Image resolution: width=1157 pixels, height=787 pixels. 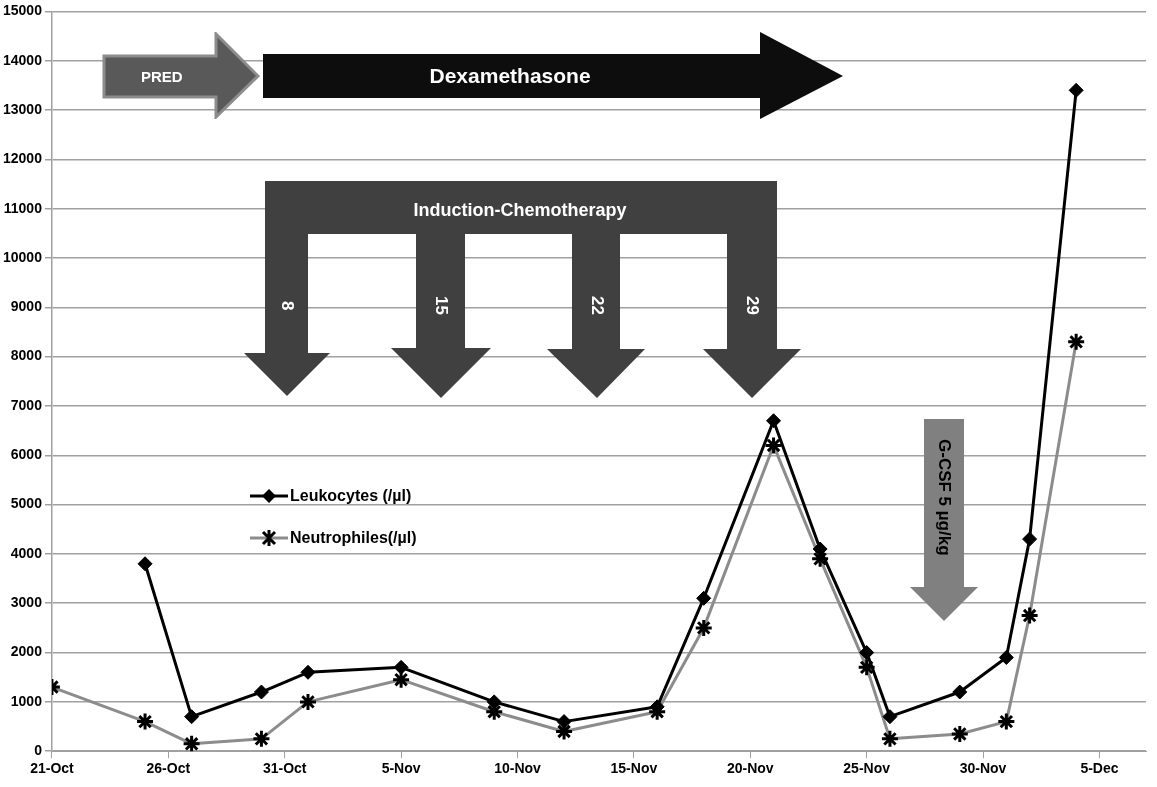 I want to click on annotation: 15, so click(x=441, y=305).